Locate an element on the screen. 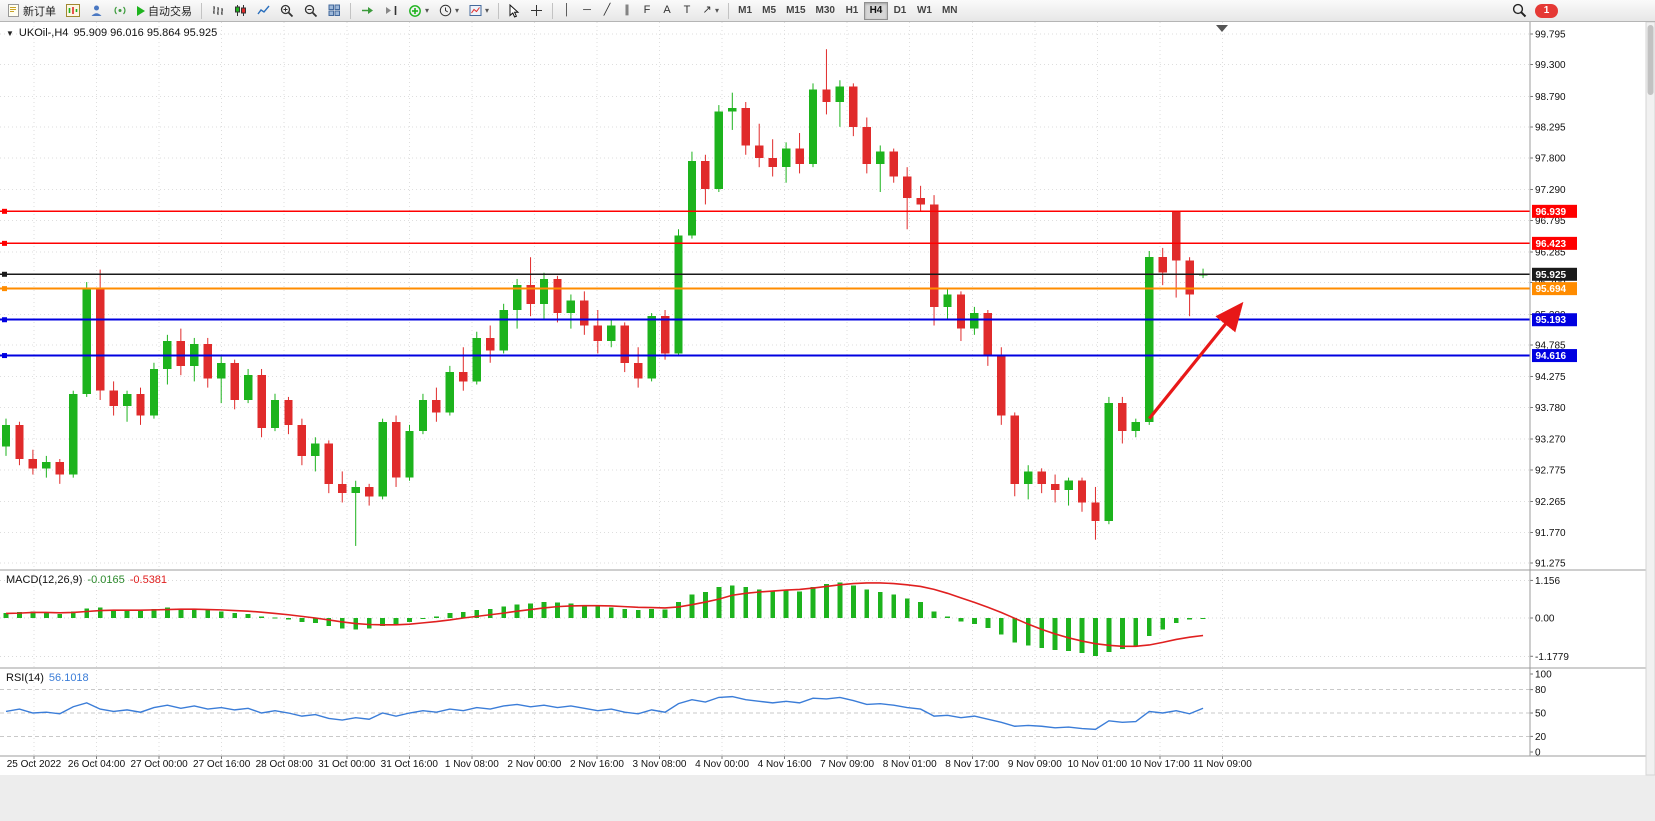 This screenshot has height=821, width=1655. trendline-tool-button: ╱ is located at coordinates (607, 10).